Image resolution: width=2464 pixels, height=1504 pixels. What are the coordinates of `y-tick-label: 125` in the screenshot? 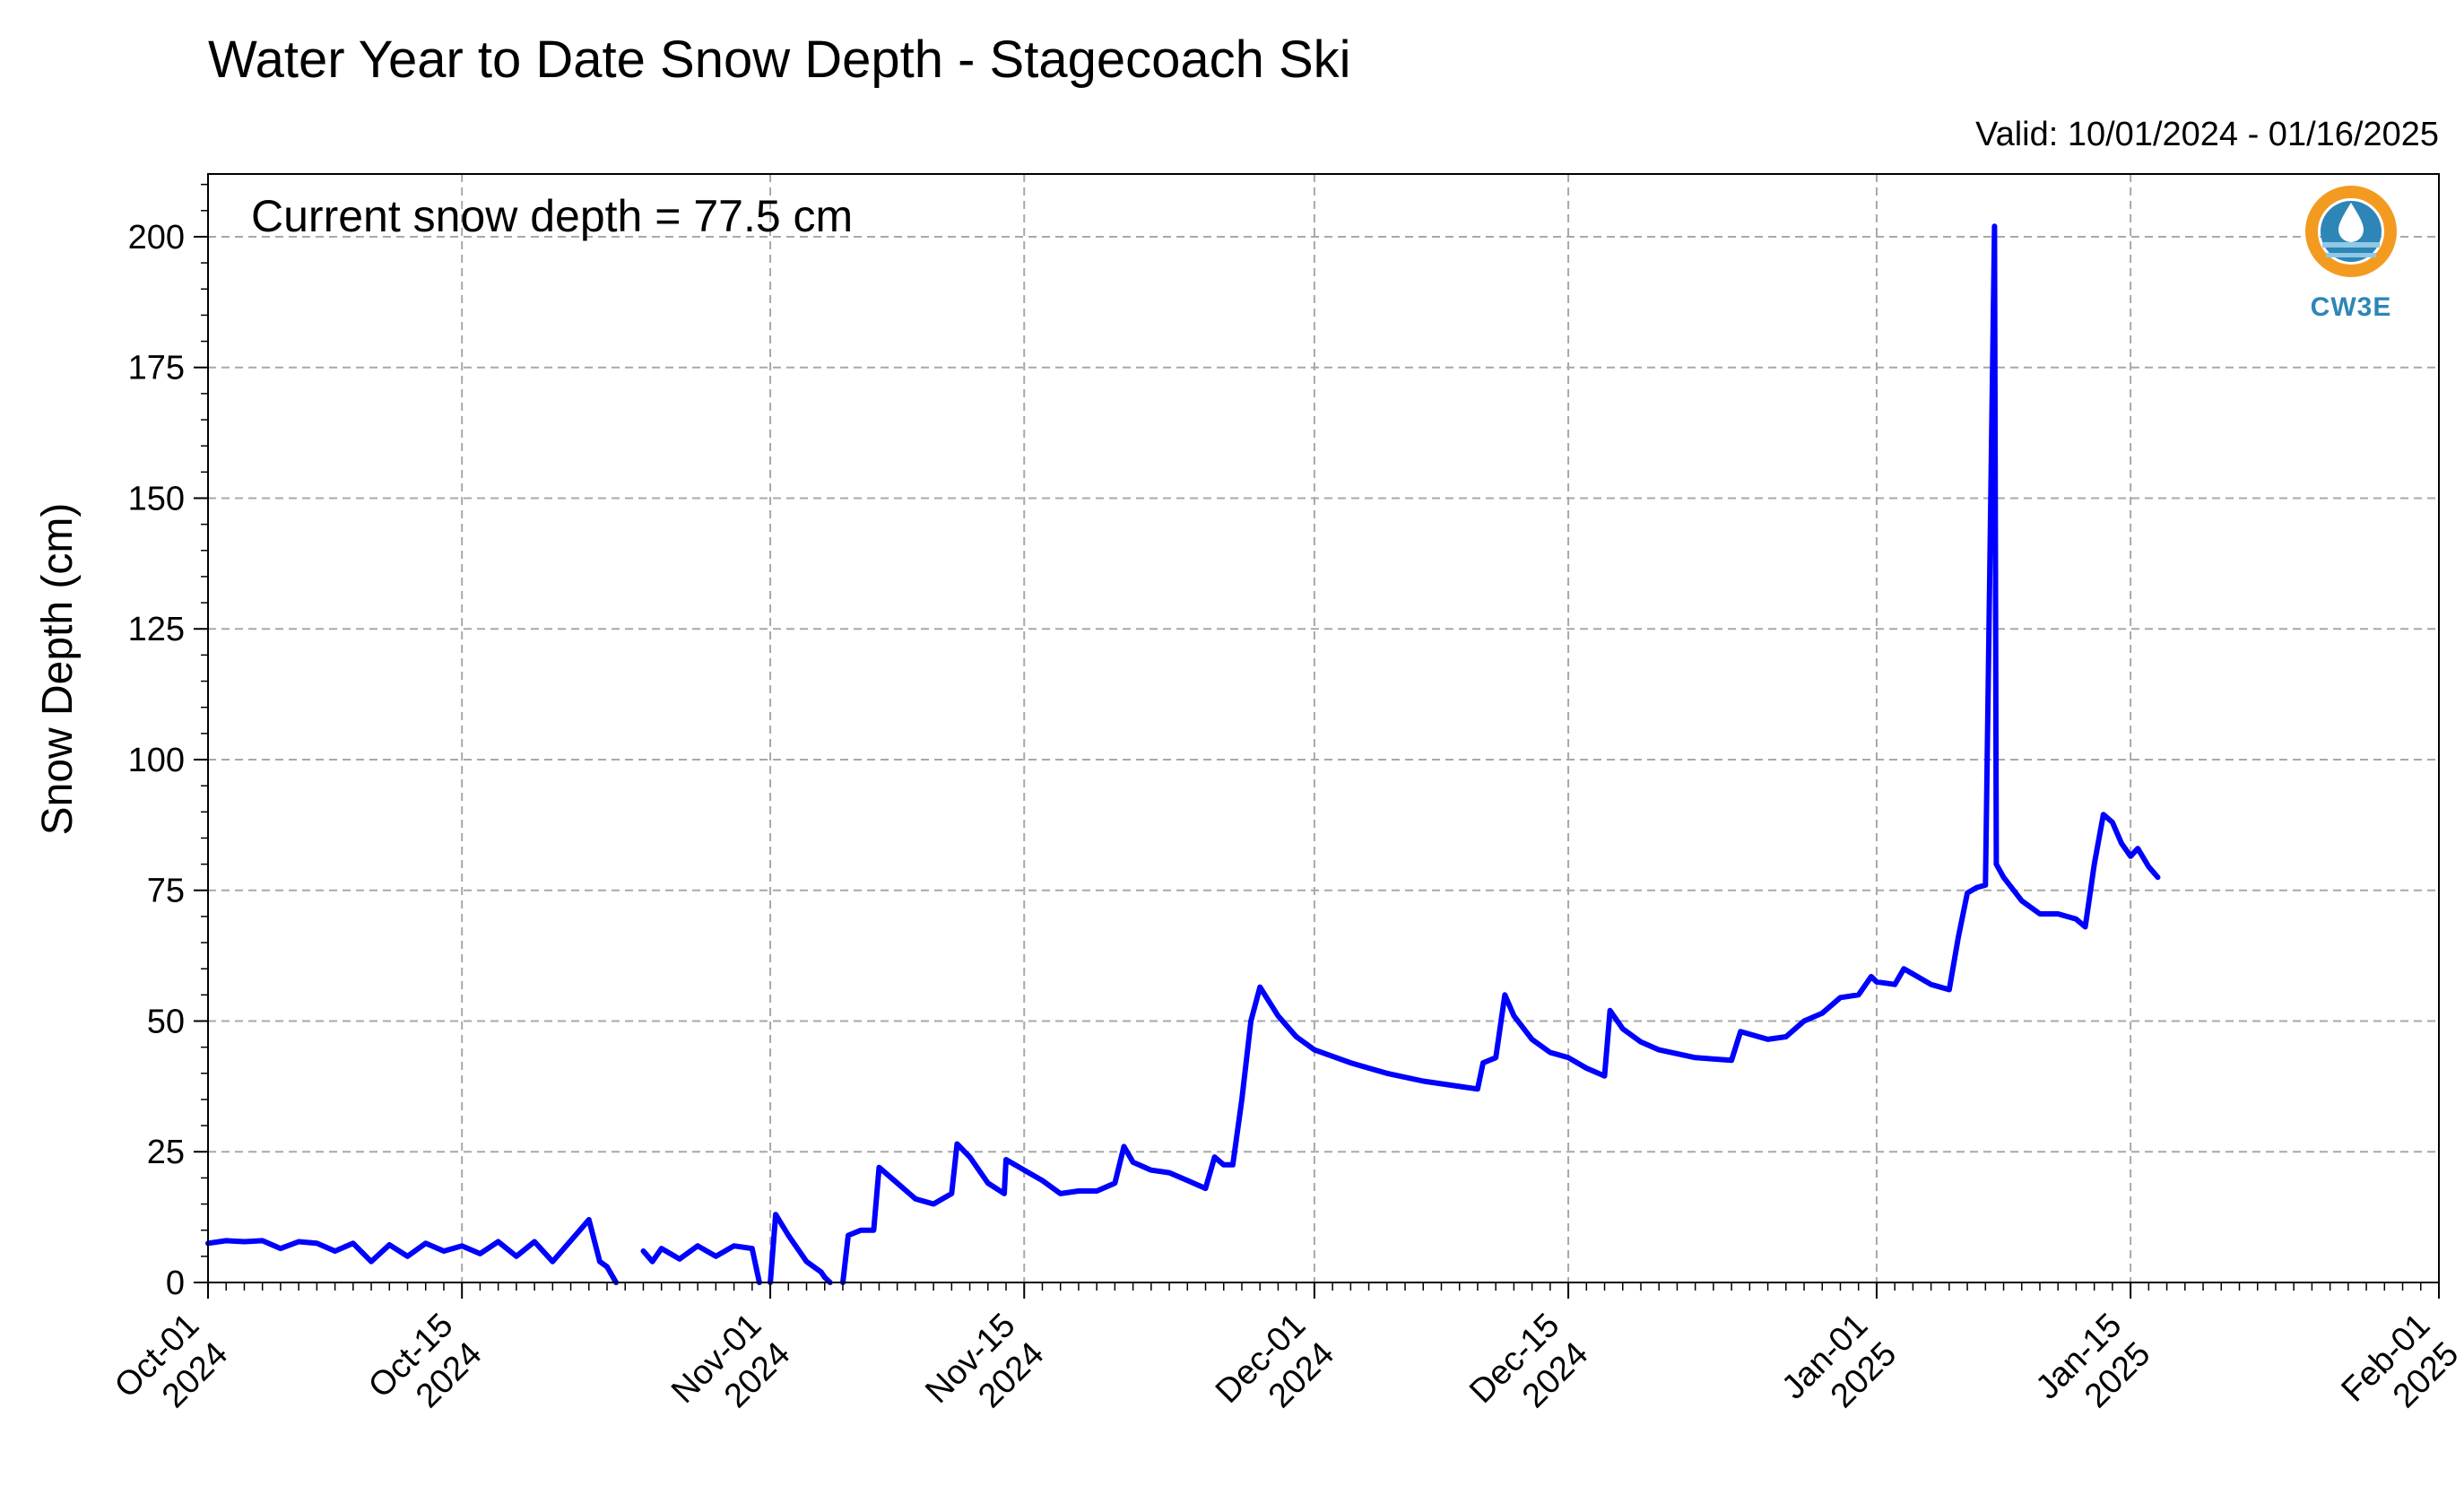 It's located at (156, 629).